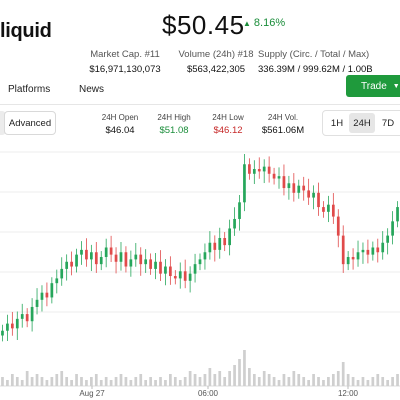  What do you see at coordinates (120, 117) in the screenshot?
I see `ohlc-open-label: 24H Open` at bounding box center [120, 117].